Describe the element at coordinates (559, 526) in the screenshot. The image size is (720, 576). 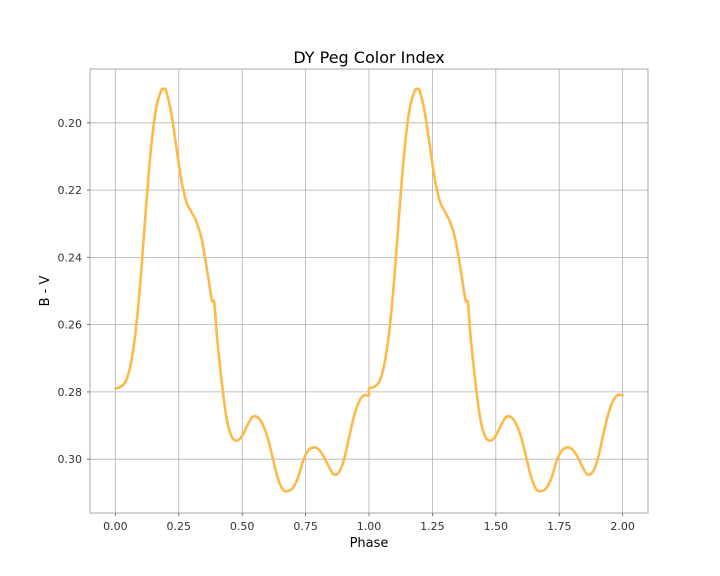
I see `x-tick-label: 1.75` at that location.